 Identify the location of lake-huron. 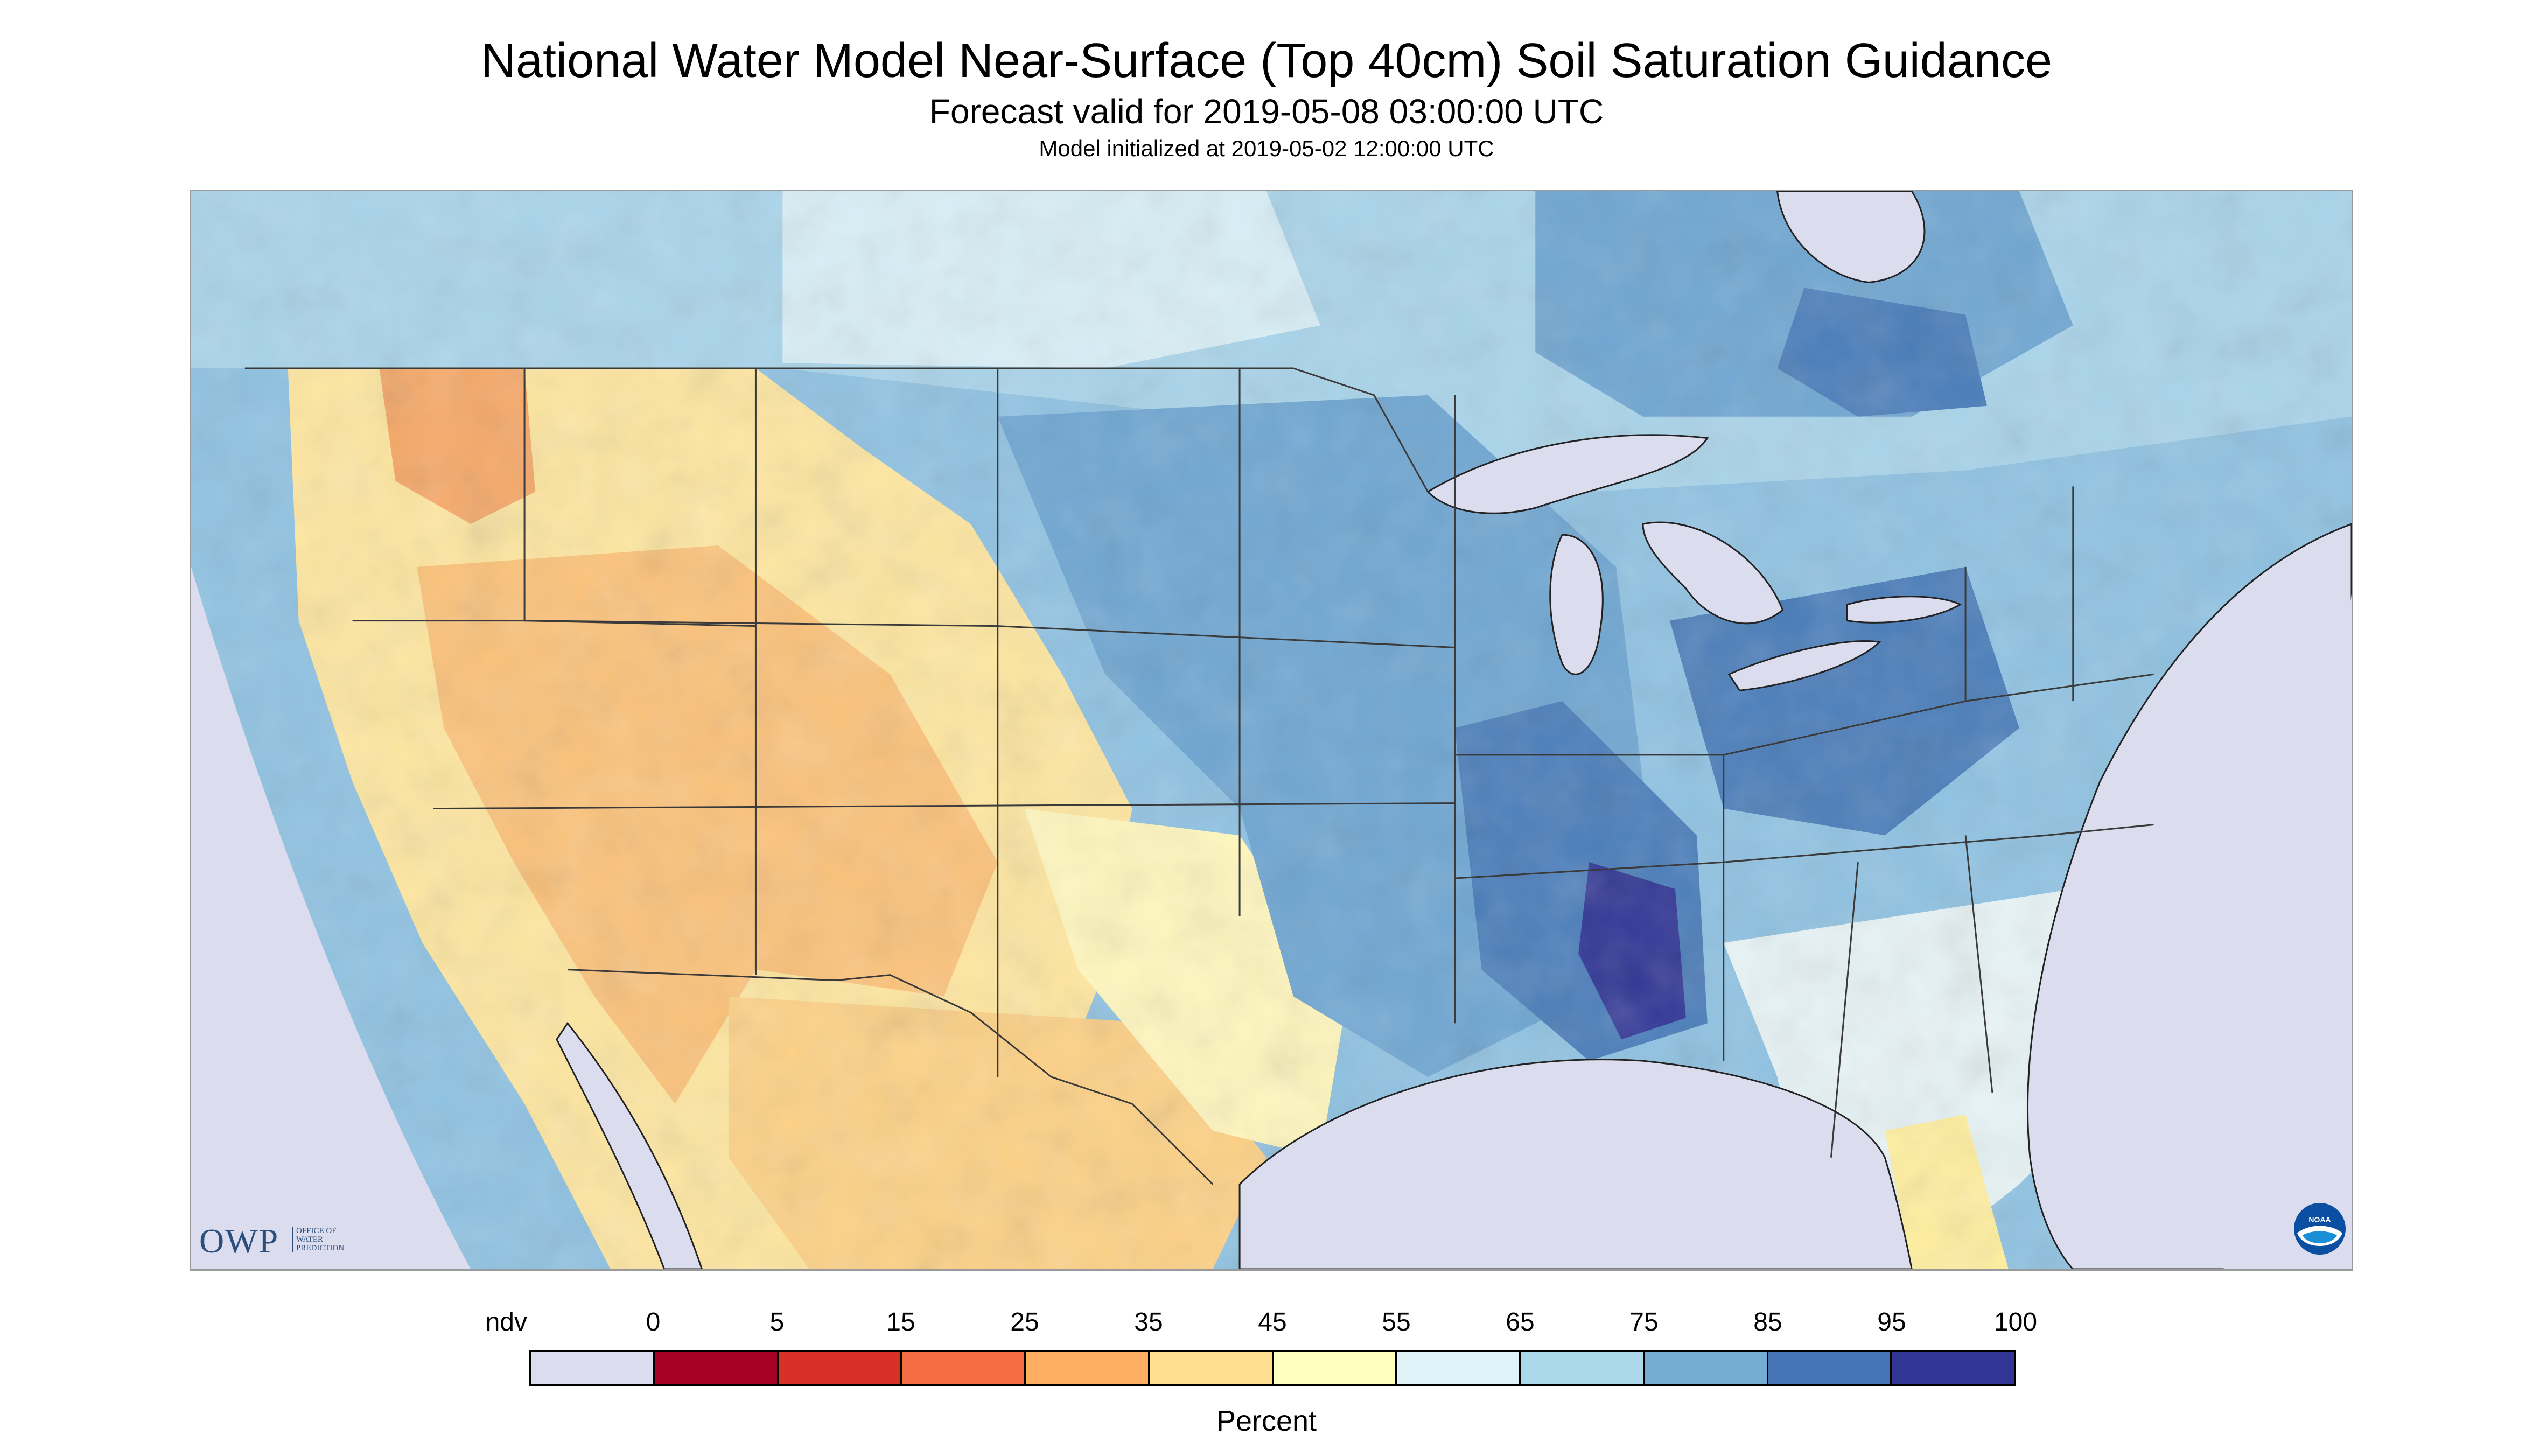
(1713, 573).